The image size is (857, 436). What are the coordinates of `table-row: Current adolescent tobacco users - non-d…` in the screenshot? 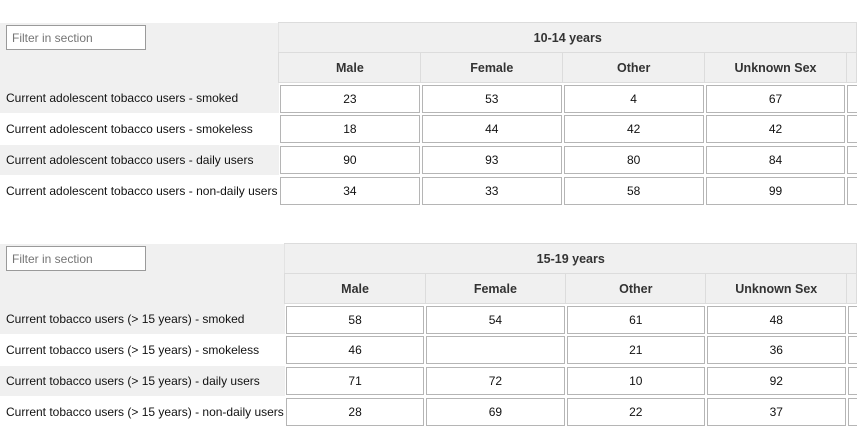 It's located at (428, 191).